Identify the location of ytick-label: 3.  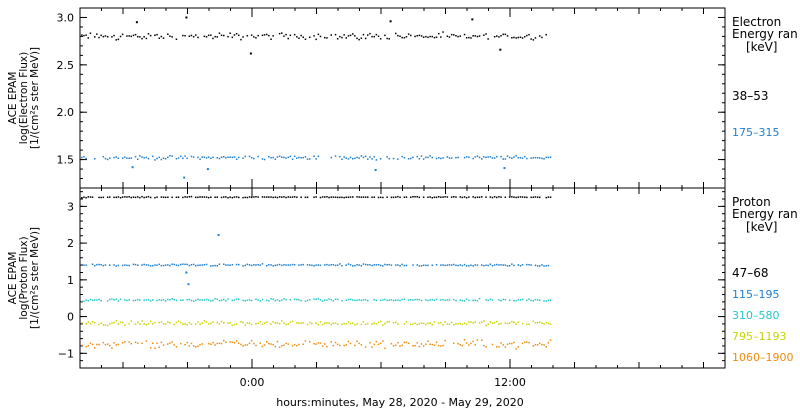
(70, 206).